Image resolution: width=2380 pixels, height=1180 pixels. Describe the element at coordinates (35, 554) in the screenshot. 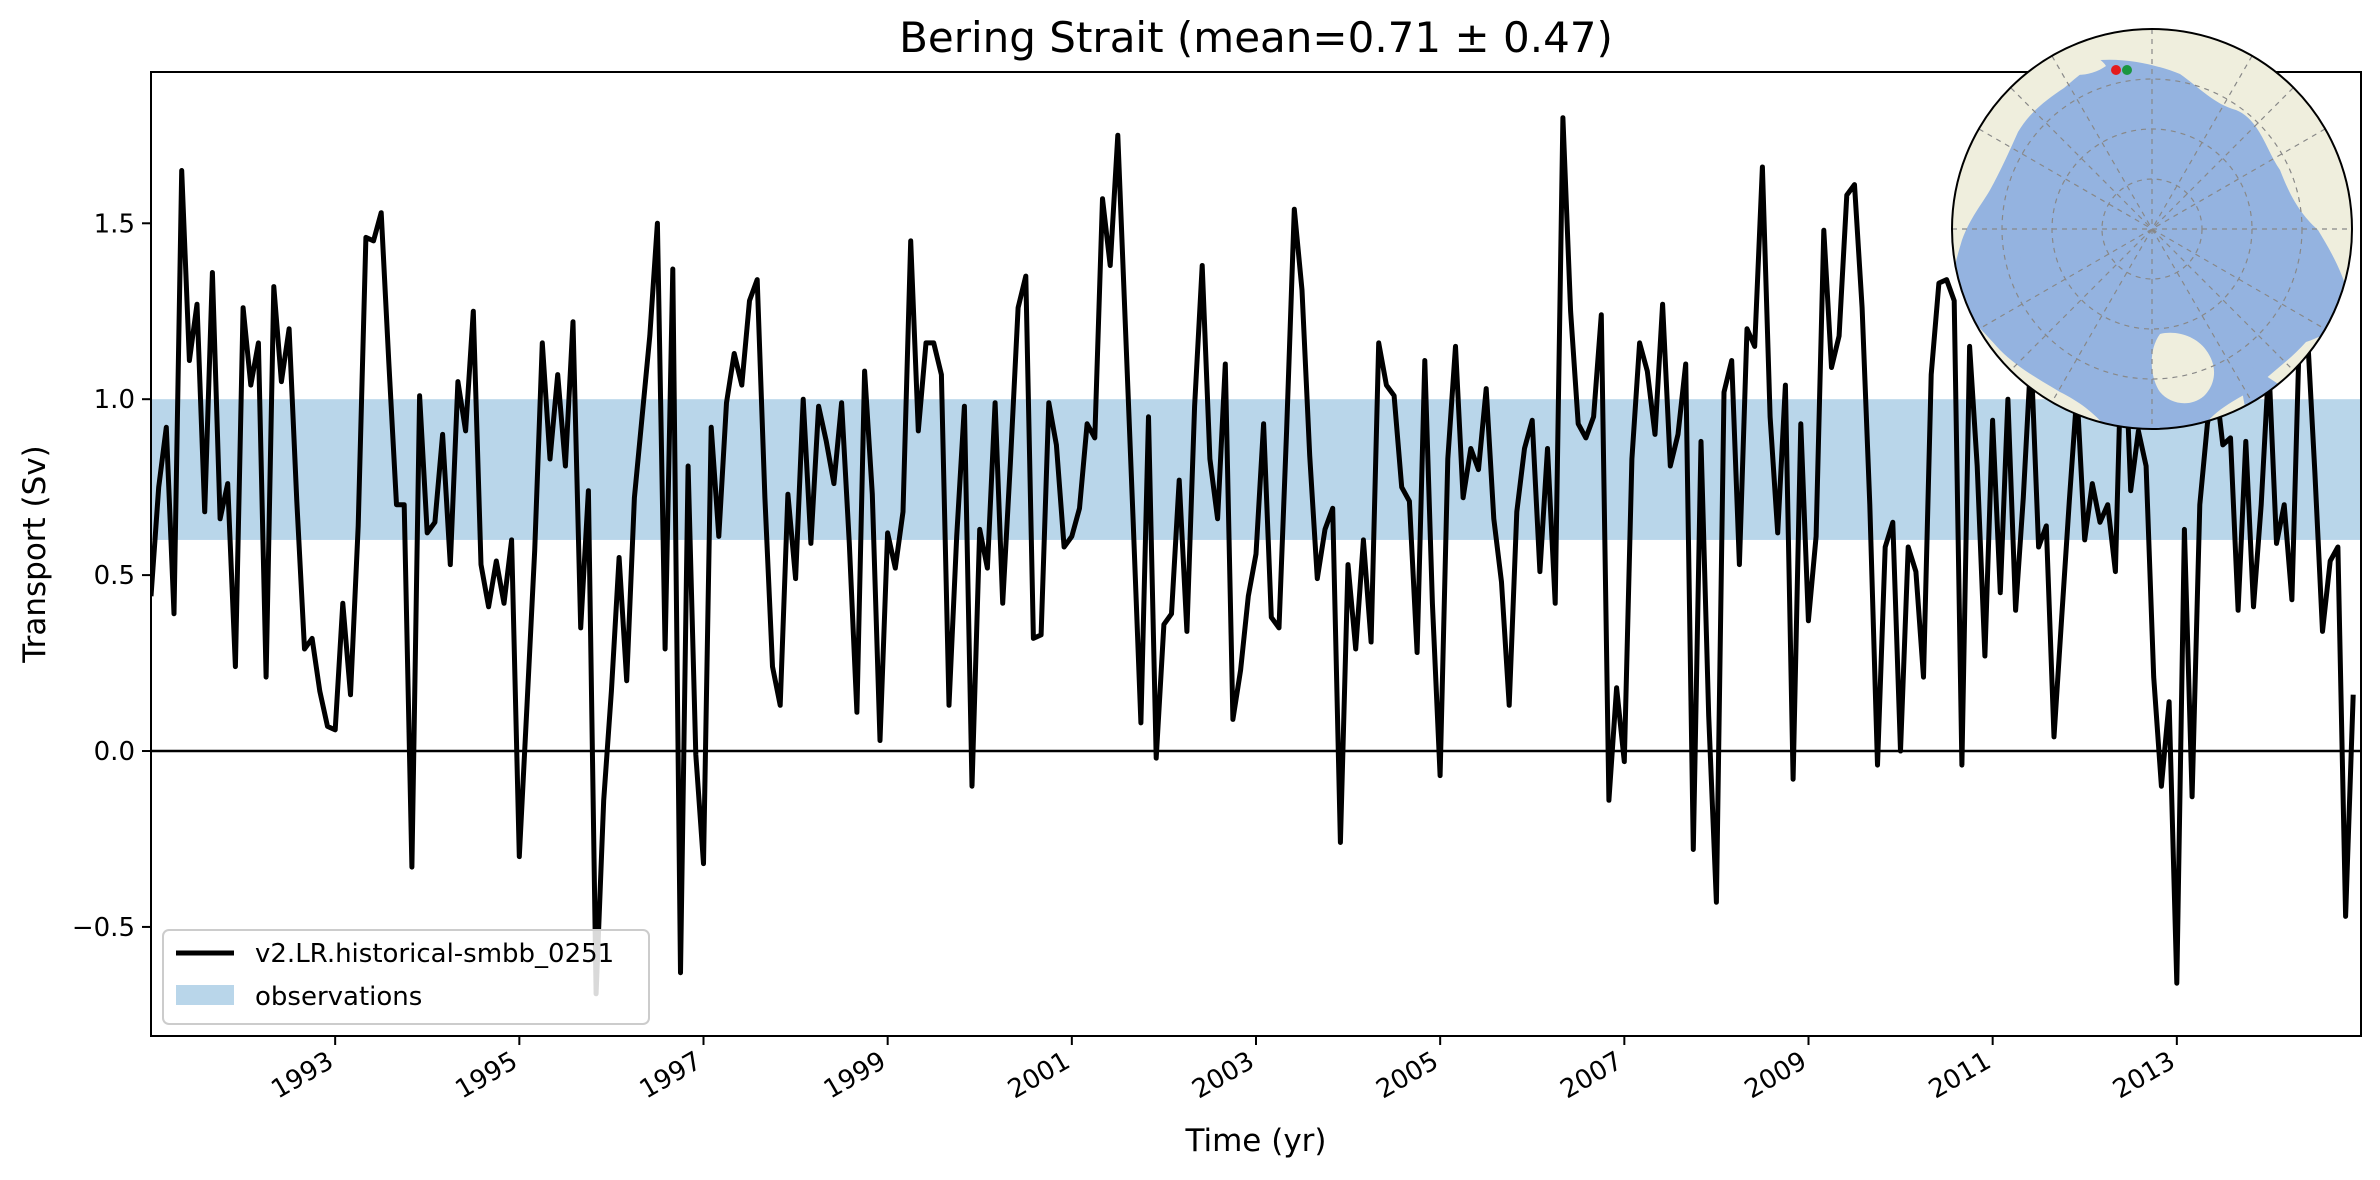

I see `y-axis-label: Transport (Sv)` at that location.